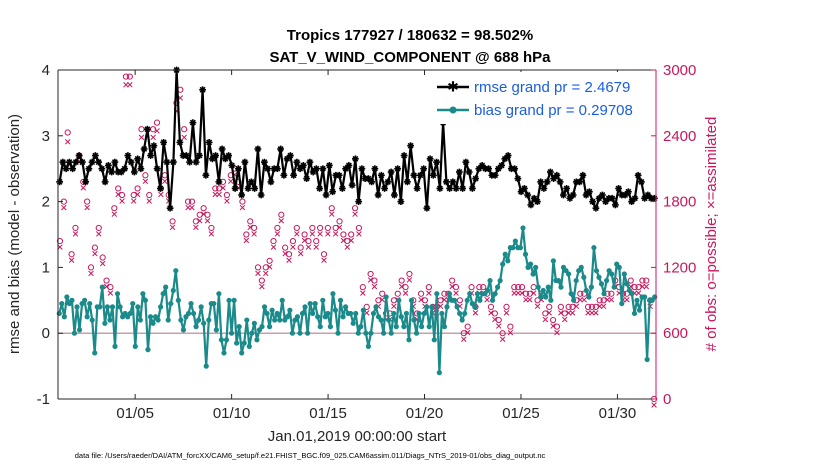 The height and width of the screenshot is (470, 830). I want to click on left-y-axis-label: rmse and bias (model - observation), so click(14, 234).